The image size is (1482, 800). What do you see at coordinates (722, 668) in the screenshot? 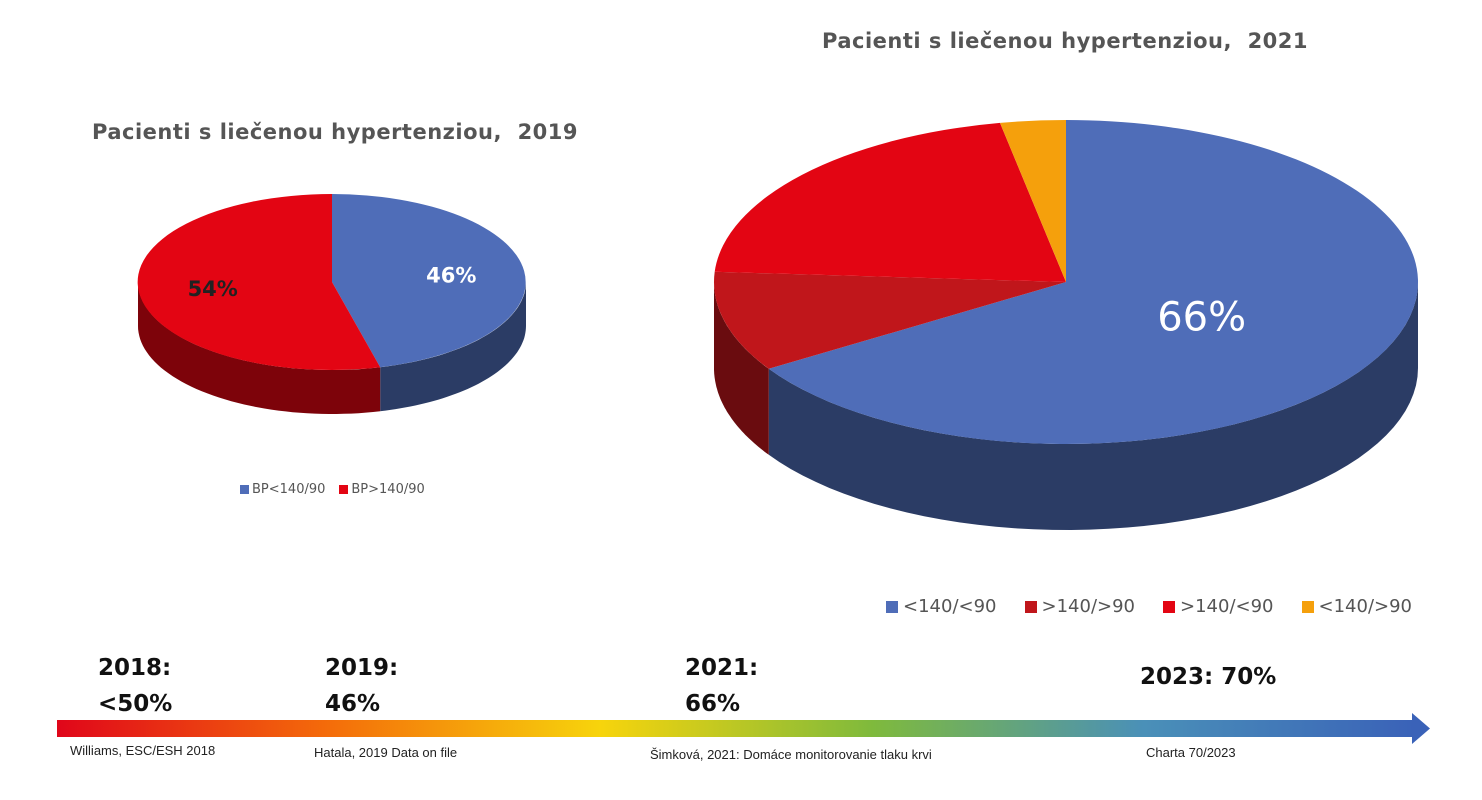
I see `milestone-year: 2021:` at bounding box center [722, 668].